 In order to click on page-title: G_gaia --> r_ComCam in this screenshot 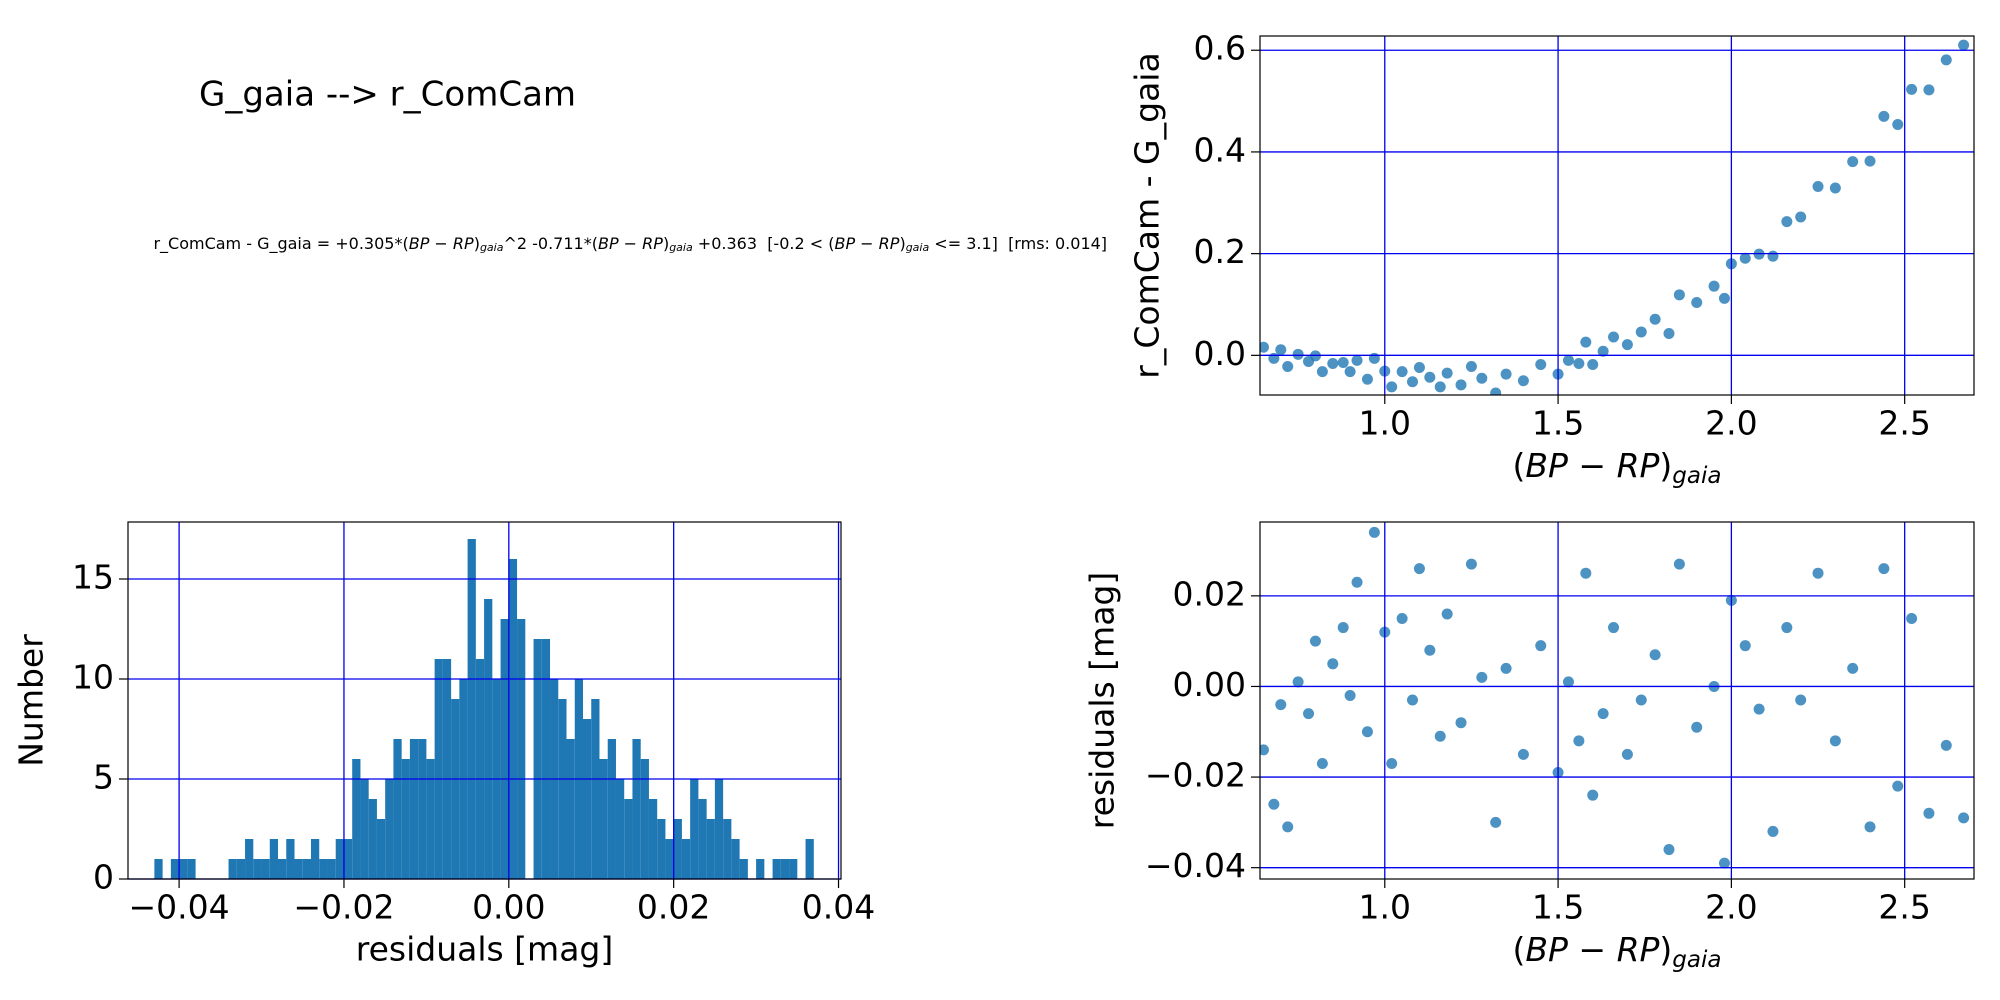, I will do `click(387, 95)`.